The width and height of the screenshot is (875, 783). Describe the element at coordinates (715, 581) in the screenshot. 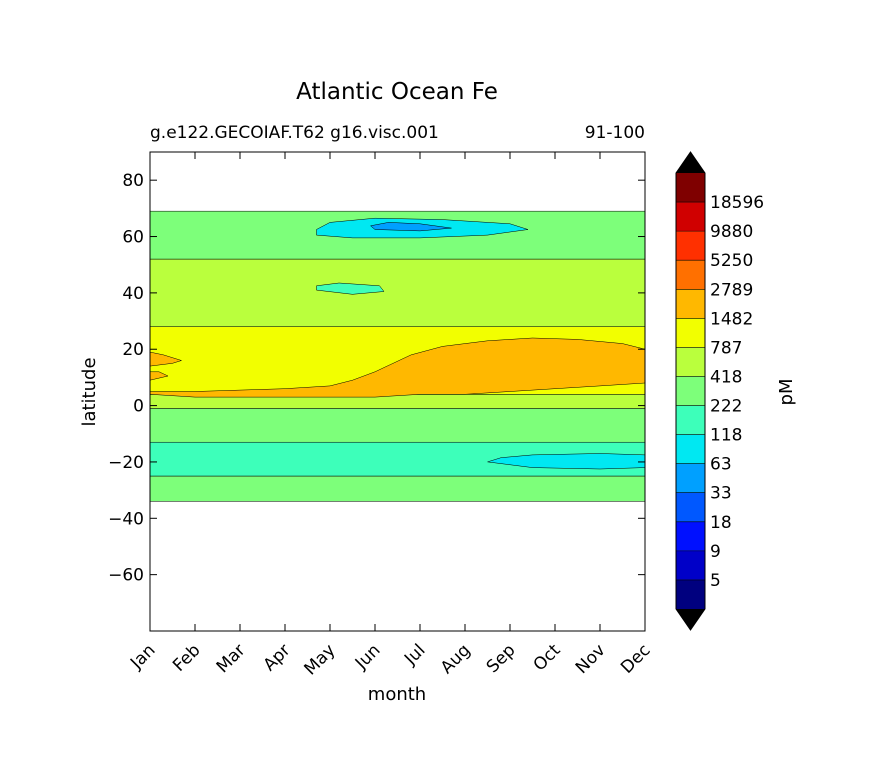

I see `colorbar-tick-label: 5` at that location.